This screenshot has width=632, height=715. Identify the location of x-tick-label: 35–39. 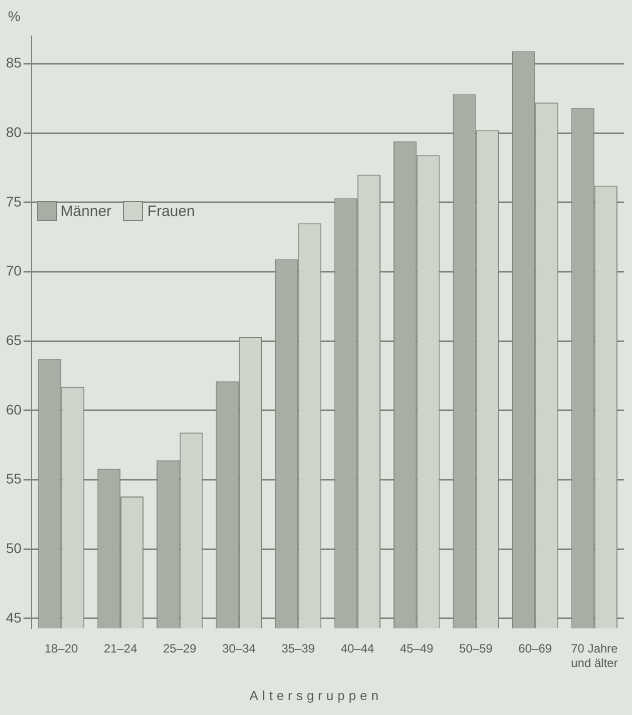
(298, 649).